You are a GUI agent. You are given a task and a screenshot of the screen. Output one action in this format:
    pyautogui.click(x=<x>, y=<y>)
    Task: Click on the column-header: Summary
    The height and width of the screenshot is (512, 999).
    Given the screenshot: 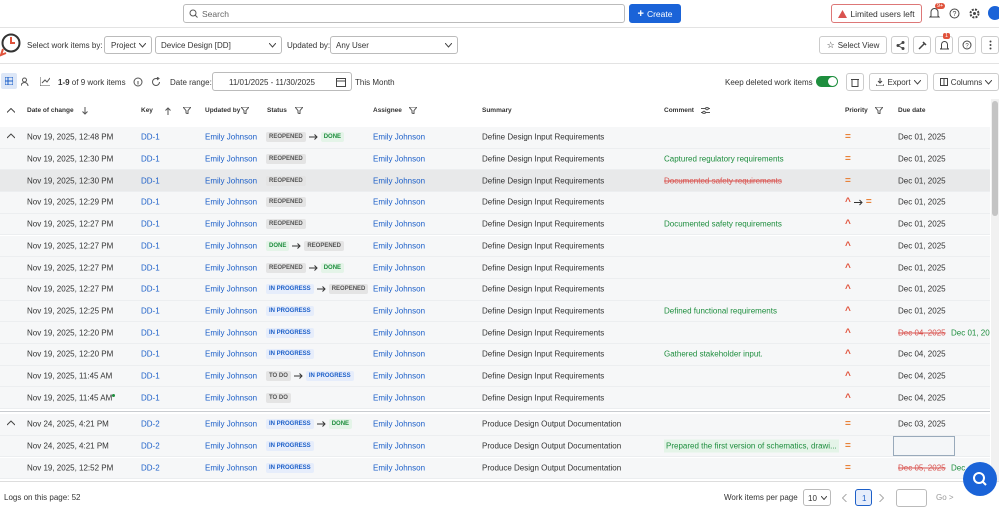 What is the action you would take?
    pyautogui.click(x=497, y=110)
    